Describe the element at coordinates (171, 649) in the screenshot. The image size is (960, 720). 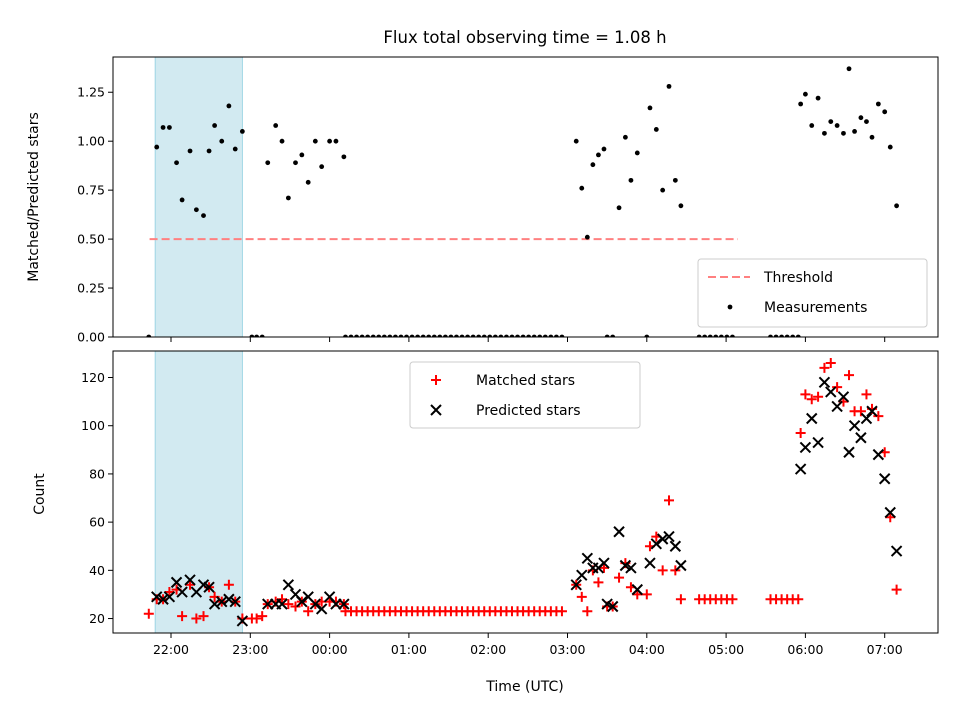
I see `x-tick-label: 22:00` at that location.